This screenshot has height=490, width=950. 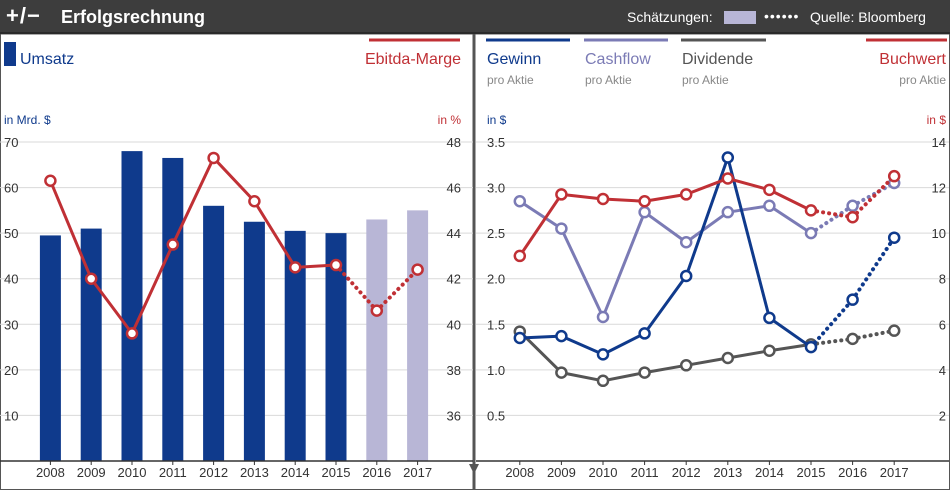 What do you see at coordinates (740, 17) in the screenshot?
I see `estimates-swatch` at bounding box center [740, 17].